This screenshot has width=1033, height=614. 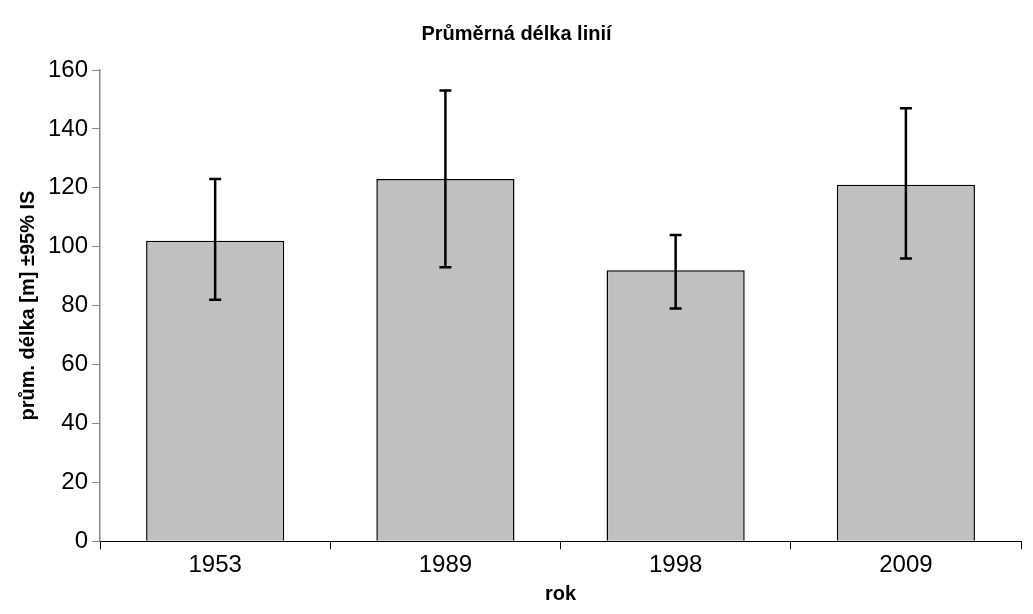 I want to click on x-axis-title: rok, so click(x=560, y=592).